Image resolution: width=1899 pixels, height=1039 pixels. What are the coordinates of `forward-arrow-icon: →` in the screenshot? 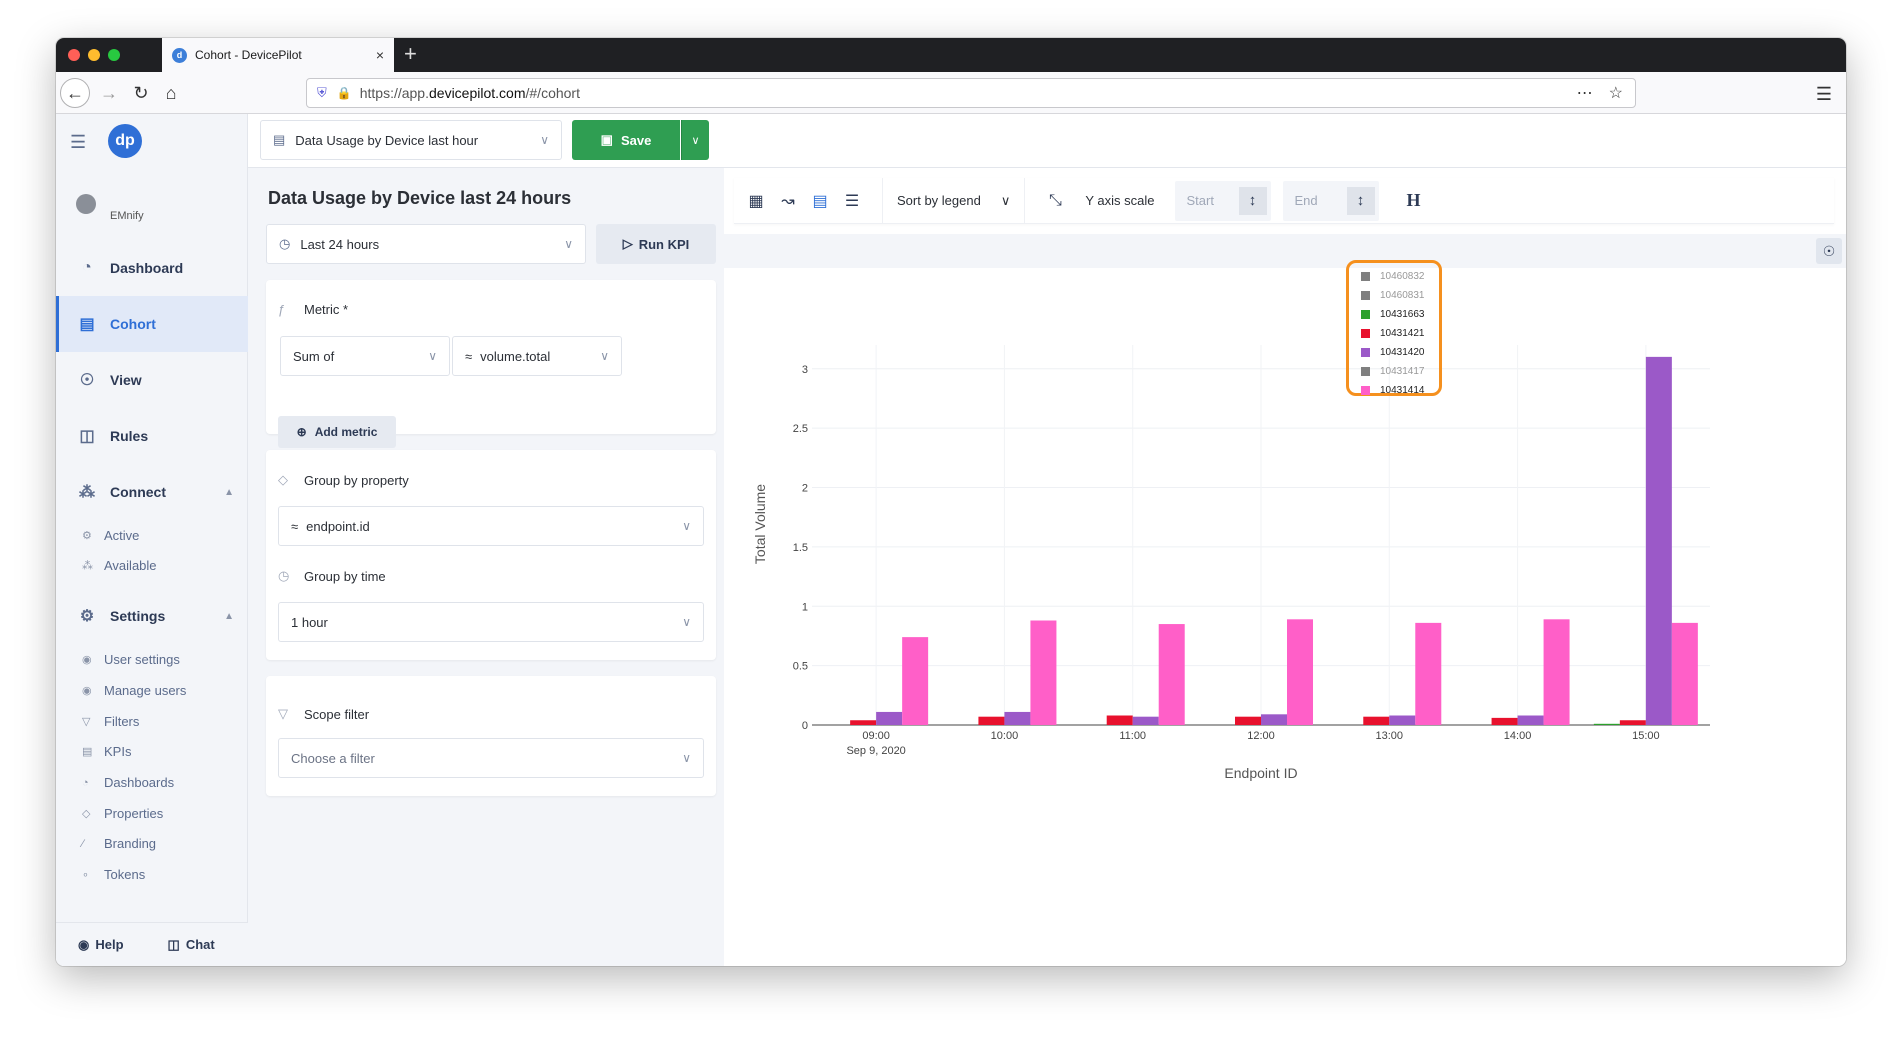 It's located at (109, 92).